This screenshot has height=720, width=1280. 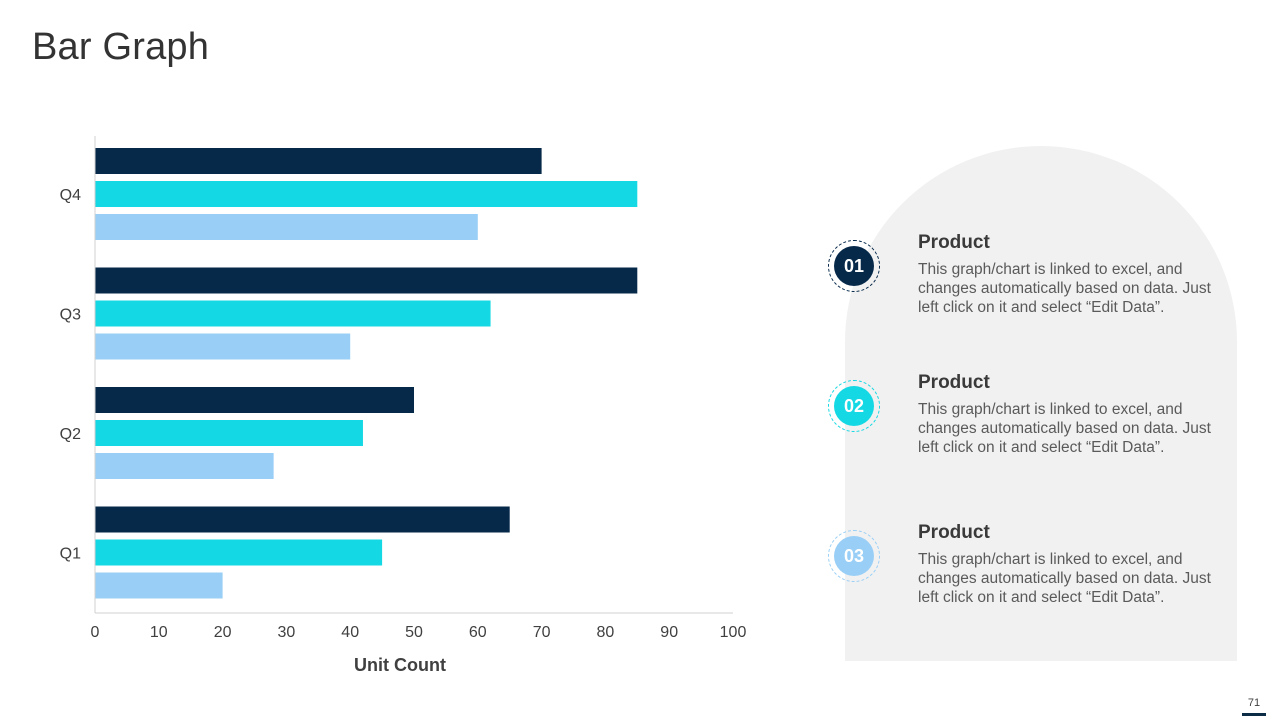 What do you see at coordinates (954, 242) in the screenshot?
I see `item-title-1: Product` at bounding box center [954, 242].